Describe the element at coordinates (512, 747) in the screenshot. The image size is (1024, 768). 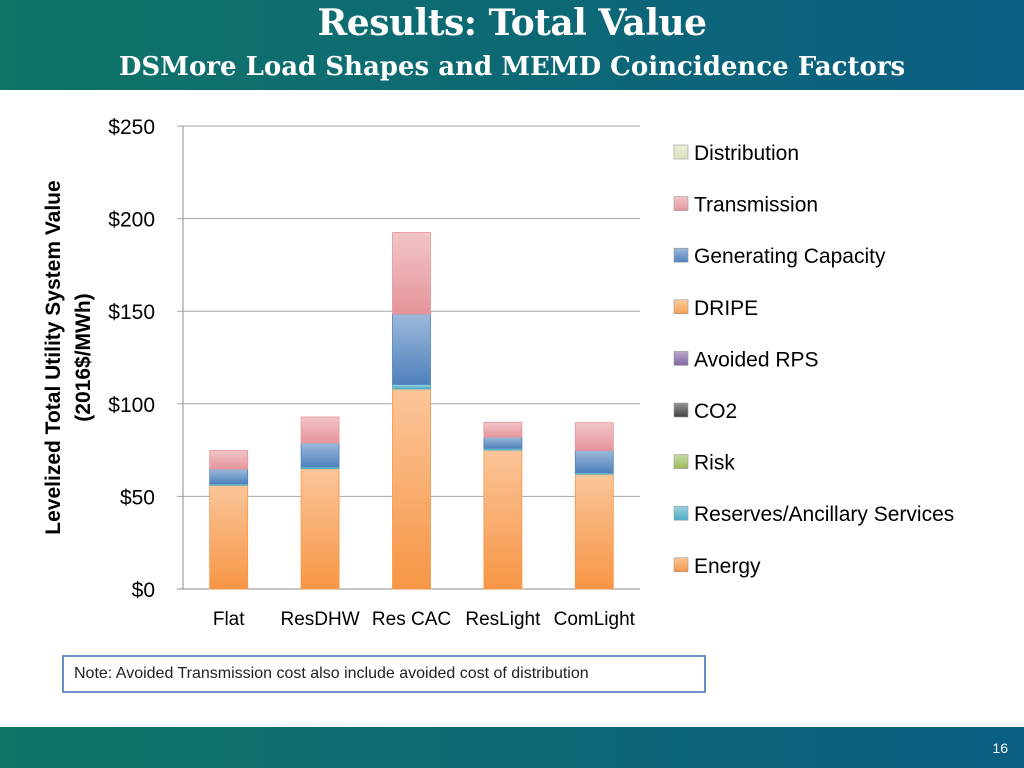
I see `slide-footer: 16` at that location.